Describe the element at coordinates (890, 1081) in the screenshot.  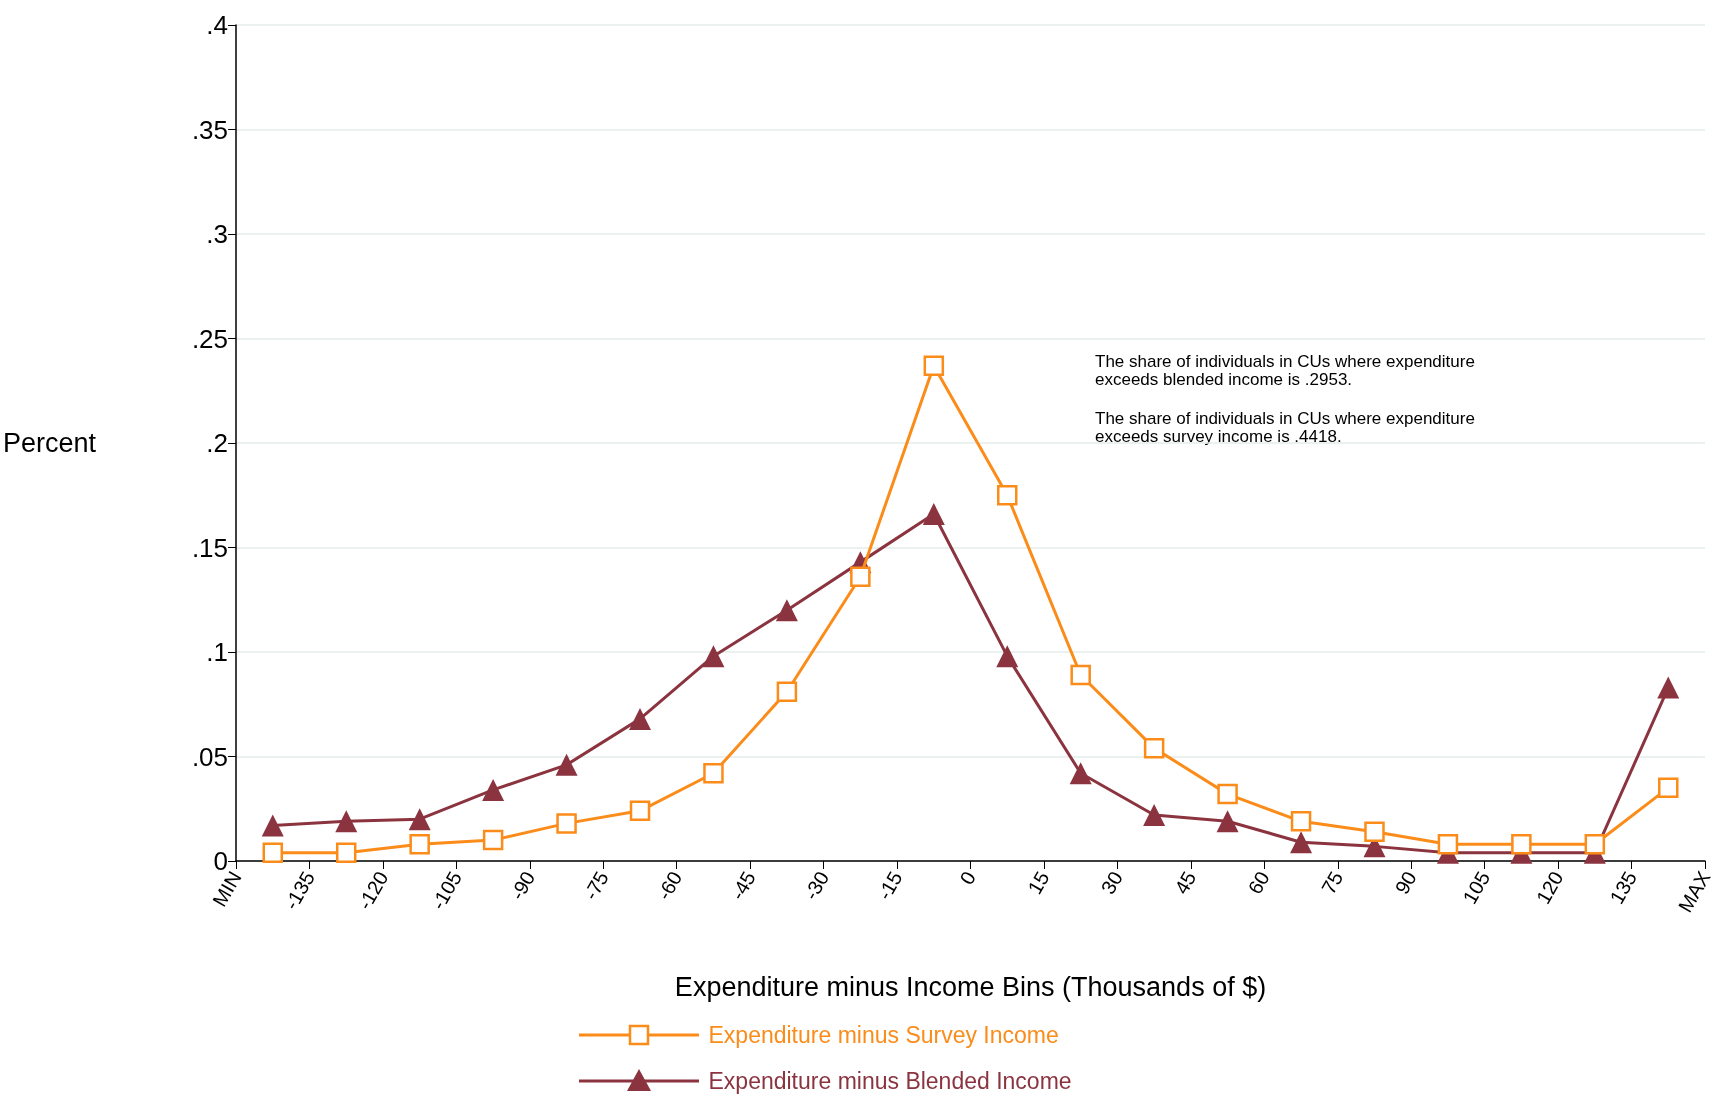
I see `text: Expenditure minus Blended Income` at that location.